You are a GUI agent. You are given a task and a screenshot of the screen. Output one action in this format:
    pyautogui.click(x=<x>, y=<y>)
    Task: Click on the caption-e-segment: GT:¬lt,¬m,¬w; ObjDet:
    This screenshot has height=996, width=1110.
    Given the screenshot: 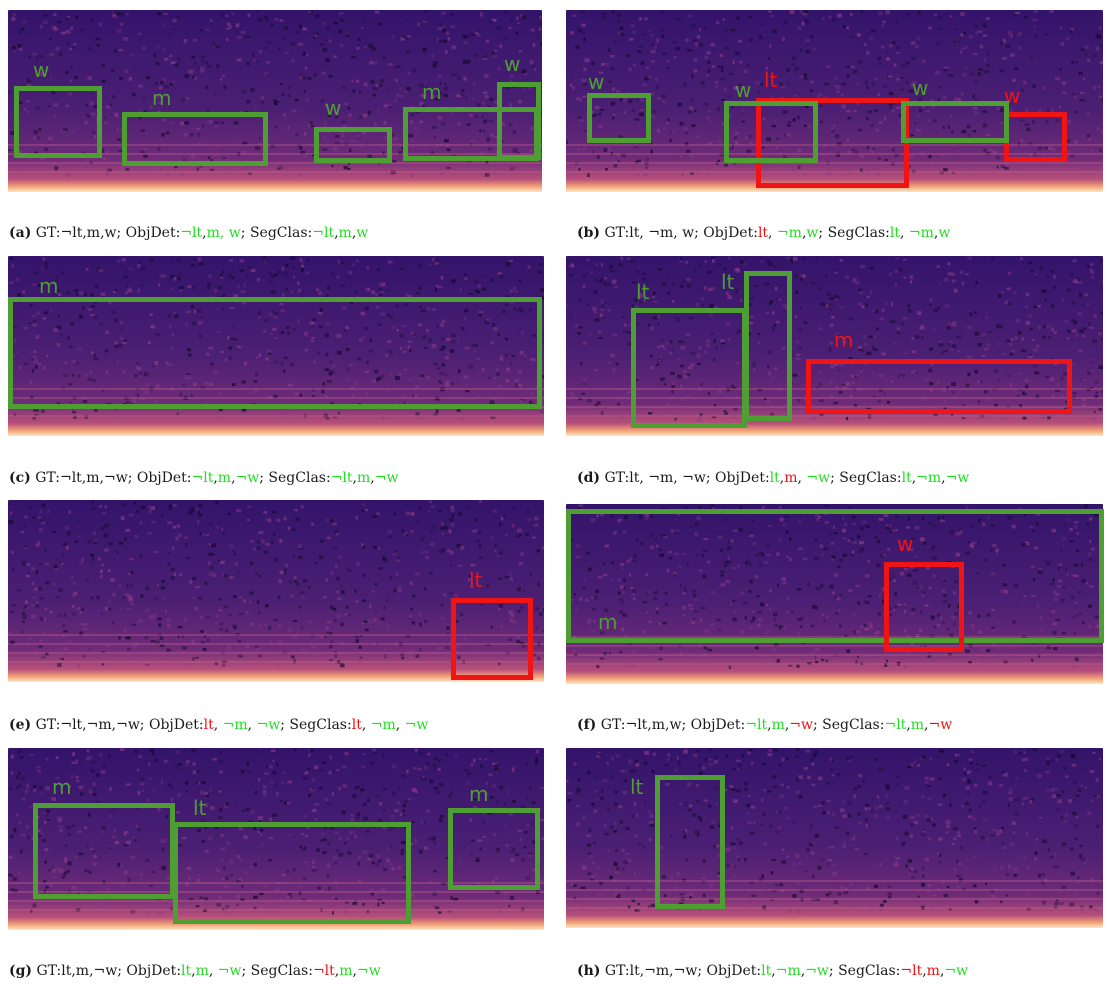 What is the action you would take?
    pyautogui.click(x=117, y=725)
    